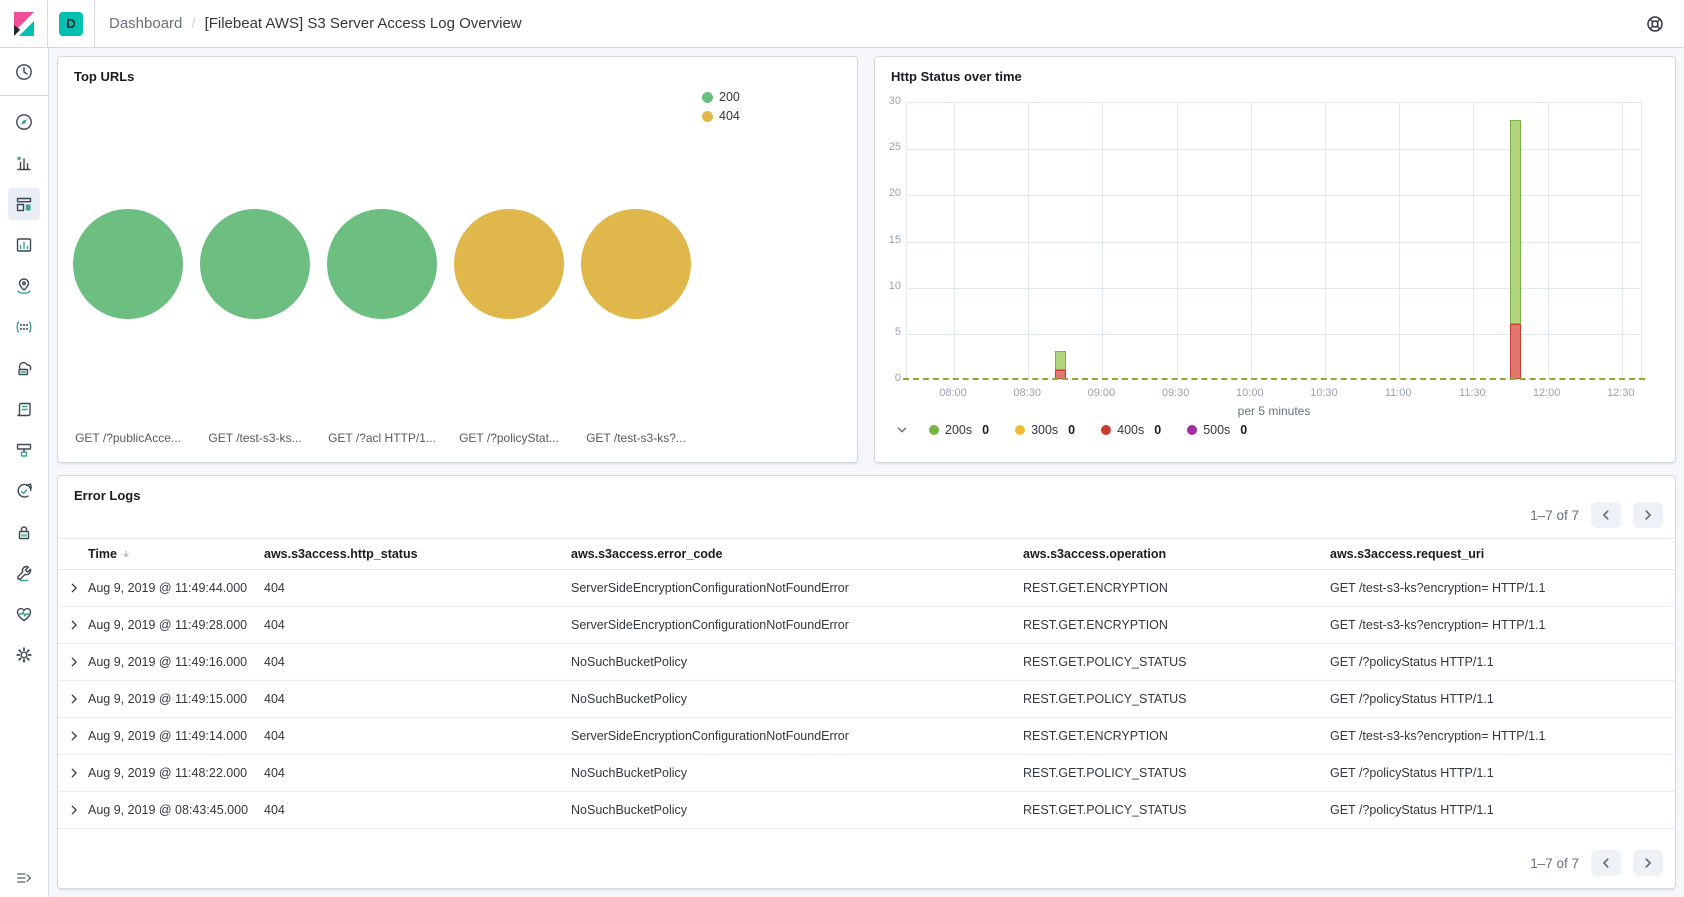 Image resolution: width=1684 pixels, height=897 pixels. What do you see at coordinates (1101, 393) in the screenshot?
I see `x-axis-label: 09:00` at bounding box center [1101, 393].